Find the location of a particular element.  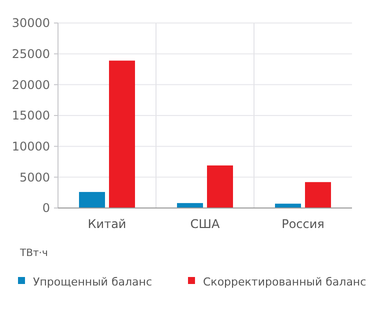

y-tick-label: 5000 is located at coordinates (34, 177).